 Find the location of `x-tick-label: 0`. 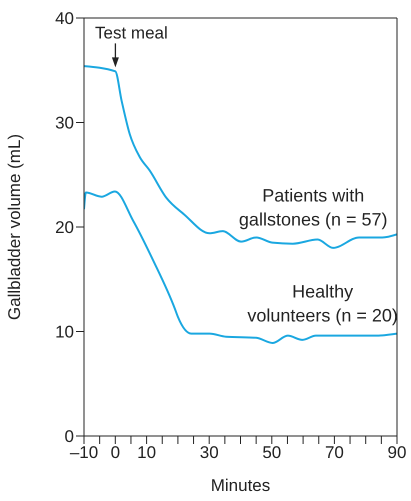

x-tick-label: 0 is located at coordinates (115, 452).